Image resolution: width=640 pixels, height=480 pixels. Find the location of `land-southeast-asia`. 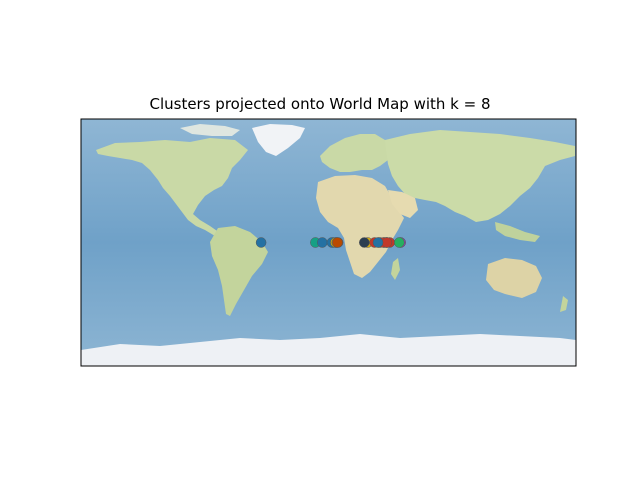

land-southeast-asia is located at coordinates (517, 232).